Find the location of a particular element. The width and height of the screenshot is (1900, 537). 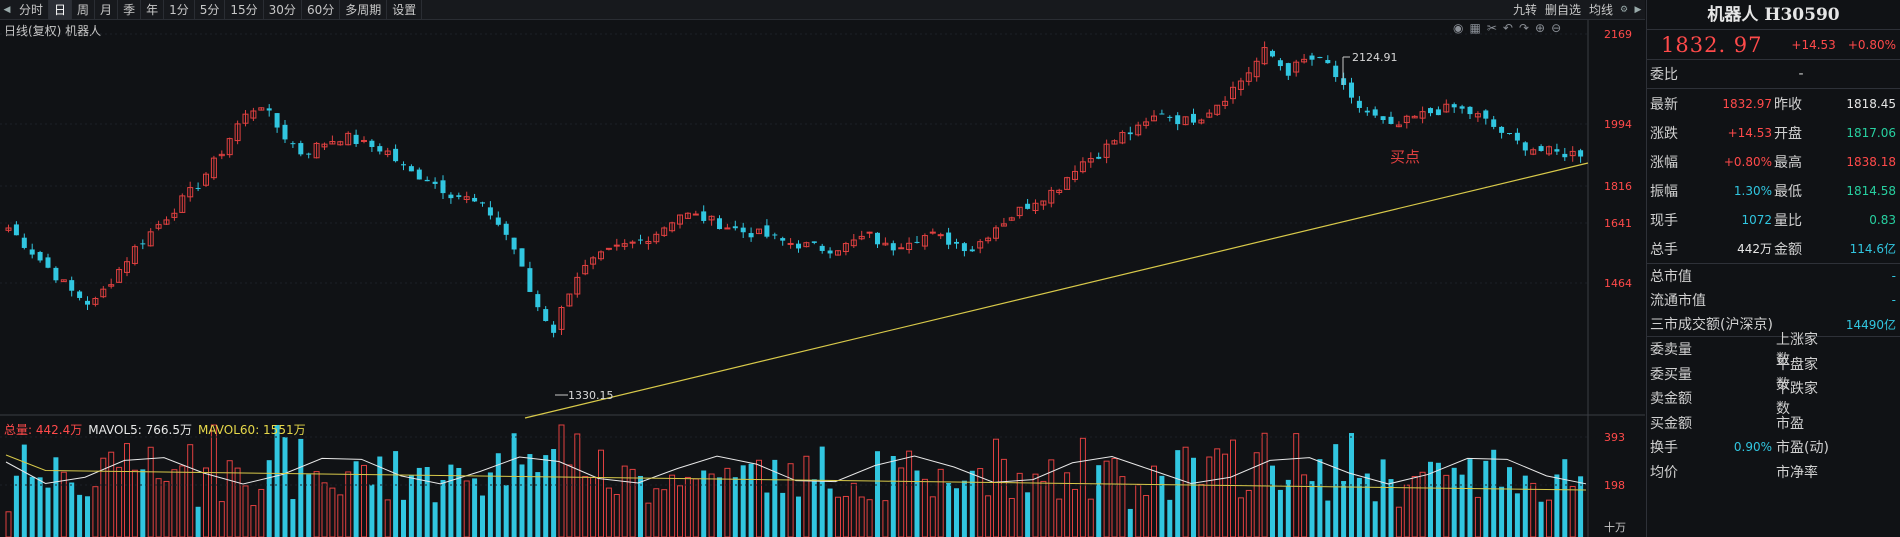

remove-watchlist-button: 删自选 is located at coordinates (1562, 10).